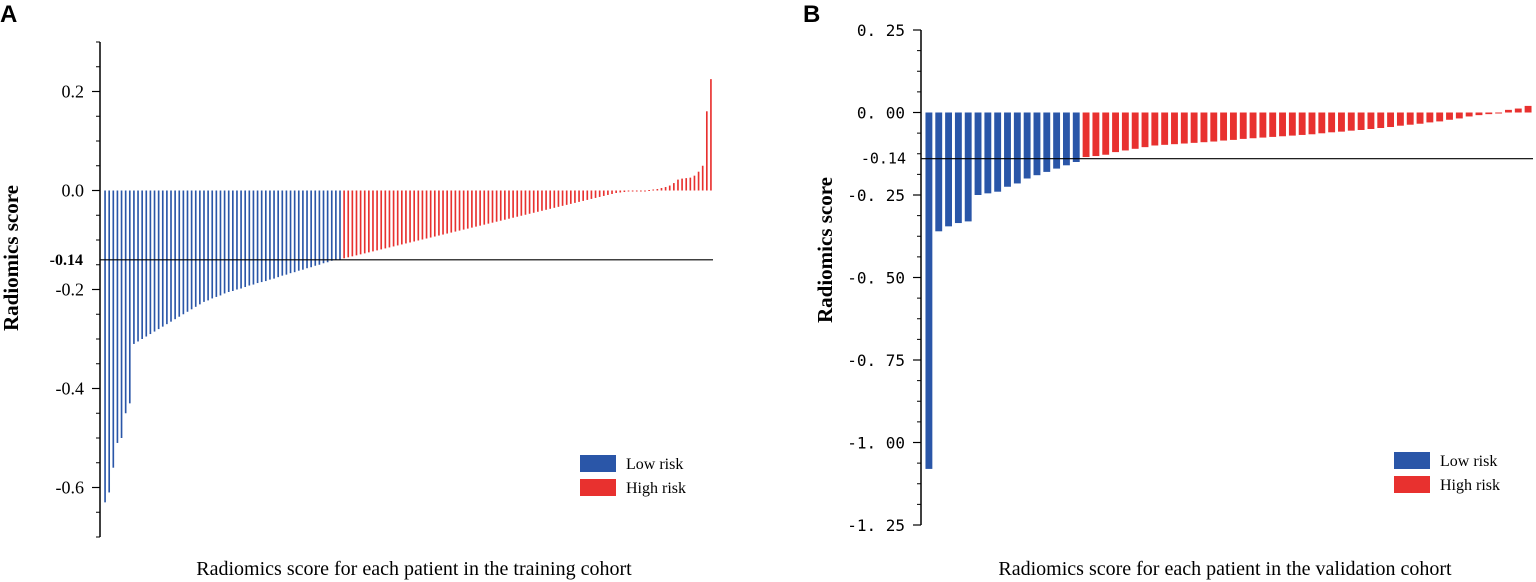  I want to click on y-tick-label: -0.6, so click(70, 488).